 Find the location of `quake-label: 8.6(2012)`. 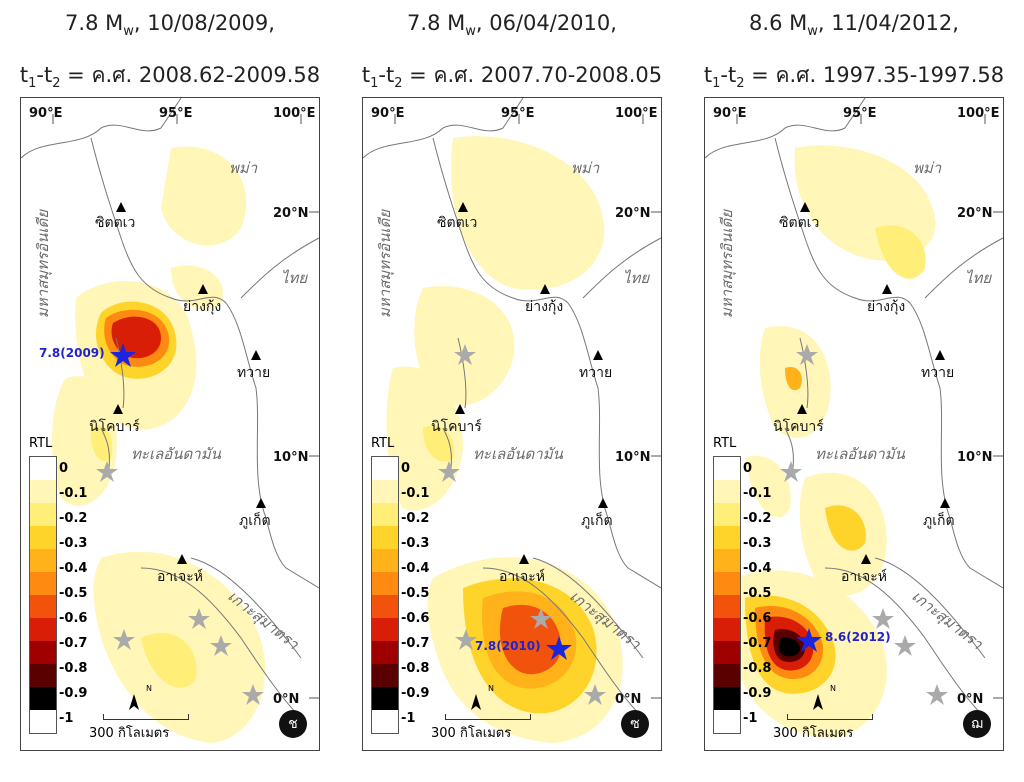

quake-label: 8.6(2012) is located at coordinates (858, 637).